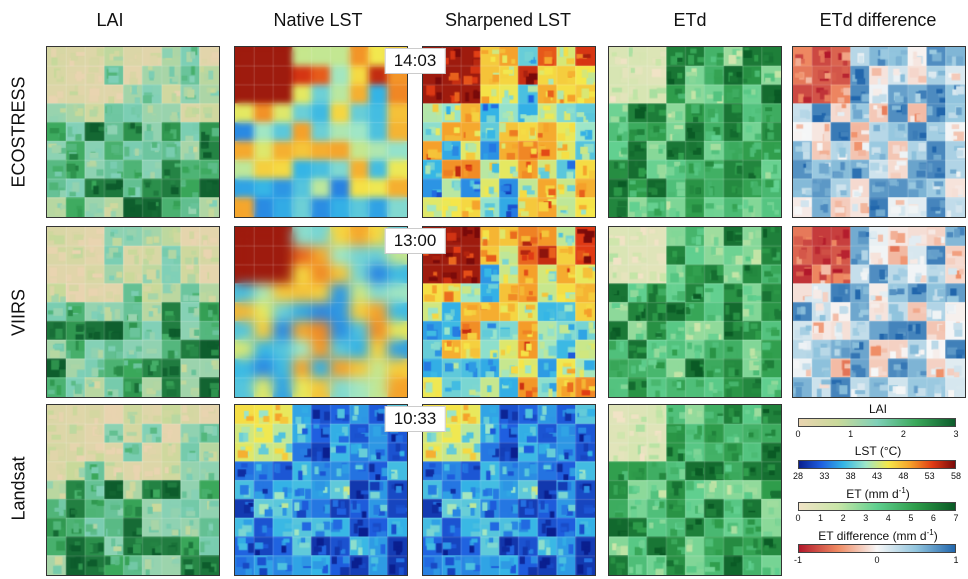  I want to click on lst-colorbar-ticks: 28 33 38 43 48 53 58, so click(877, 477).